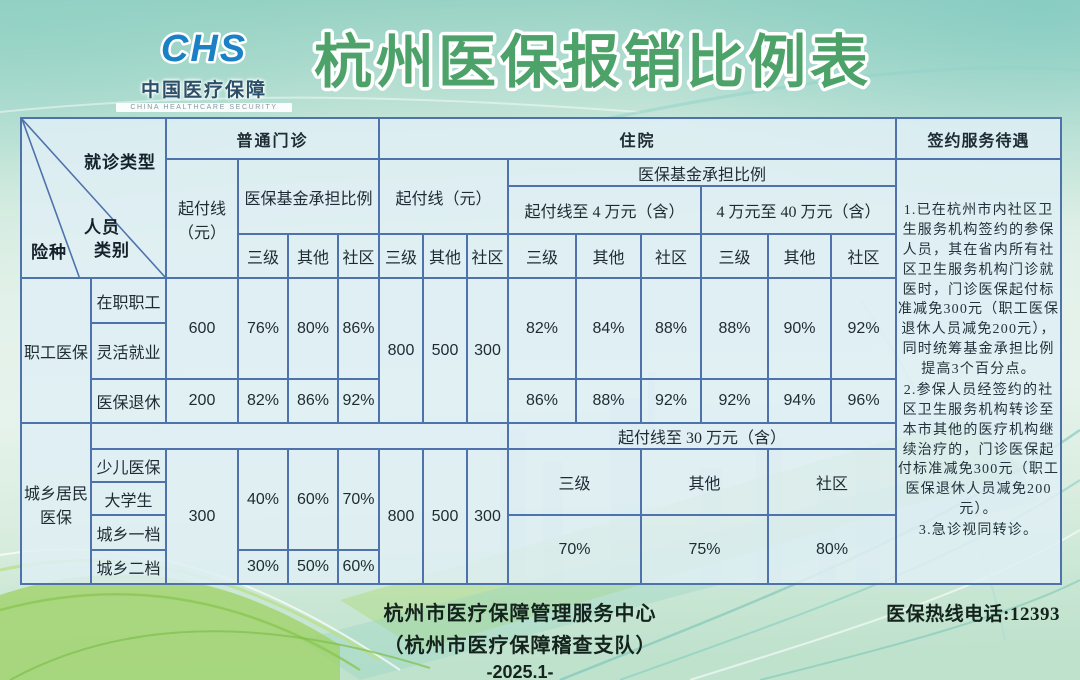 Image resolution: width=1080 pixels, height=680 pixels. What do you see at coordinates (445, 350) in the screenshot?
I see `cell-emp-ip-ded-other: 500` at bounding box center [445, 350].